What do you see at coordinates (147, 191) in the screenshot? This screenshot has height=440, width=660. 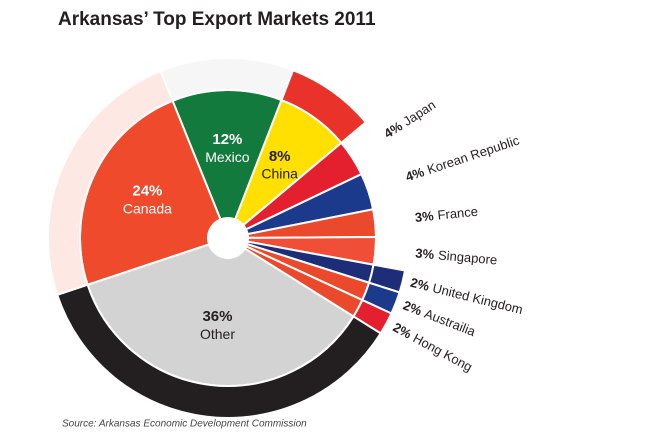 I see `slice-value-label: 24%` at bounding box center [147, 191].